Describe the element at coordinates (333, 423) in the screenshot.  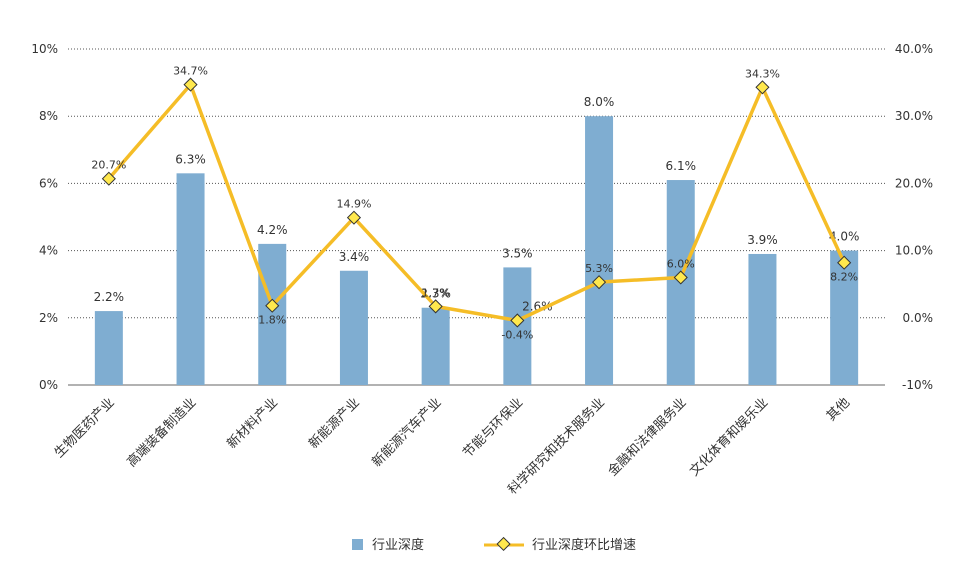
I see `category-label: 新能源产业` at that location.